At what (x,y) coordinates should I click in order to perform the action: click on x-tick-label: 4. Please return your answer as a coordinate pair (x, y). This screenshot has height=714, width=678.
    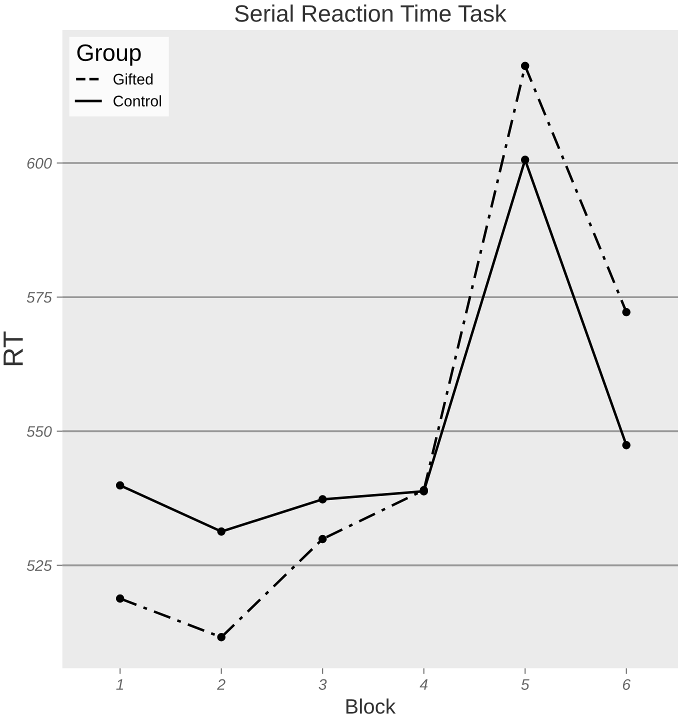
    Looking at the image, I should click on (424, 684).